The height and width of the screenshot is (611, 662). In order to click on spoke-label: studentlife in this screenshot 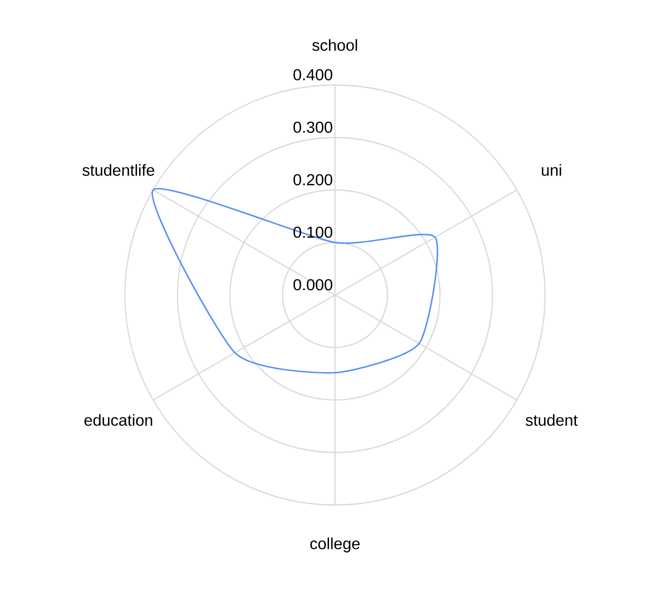, I will do `click(118, 170)`.